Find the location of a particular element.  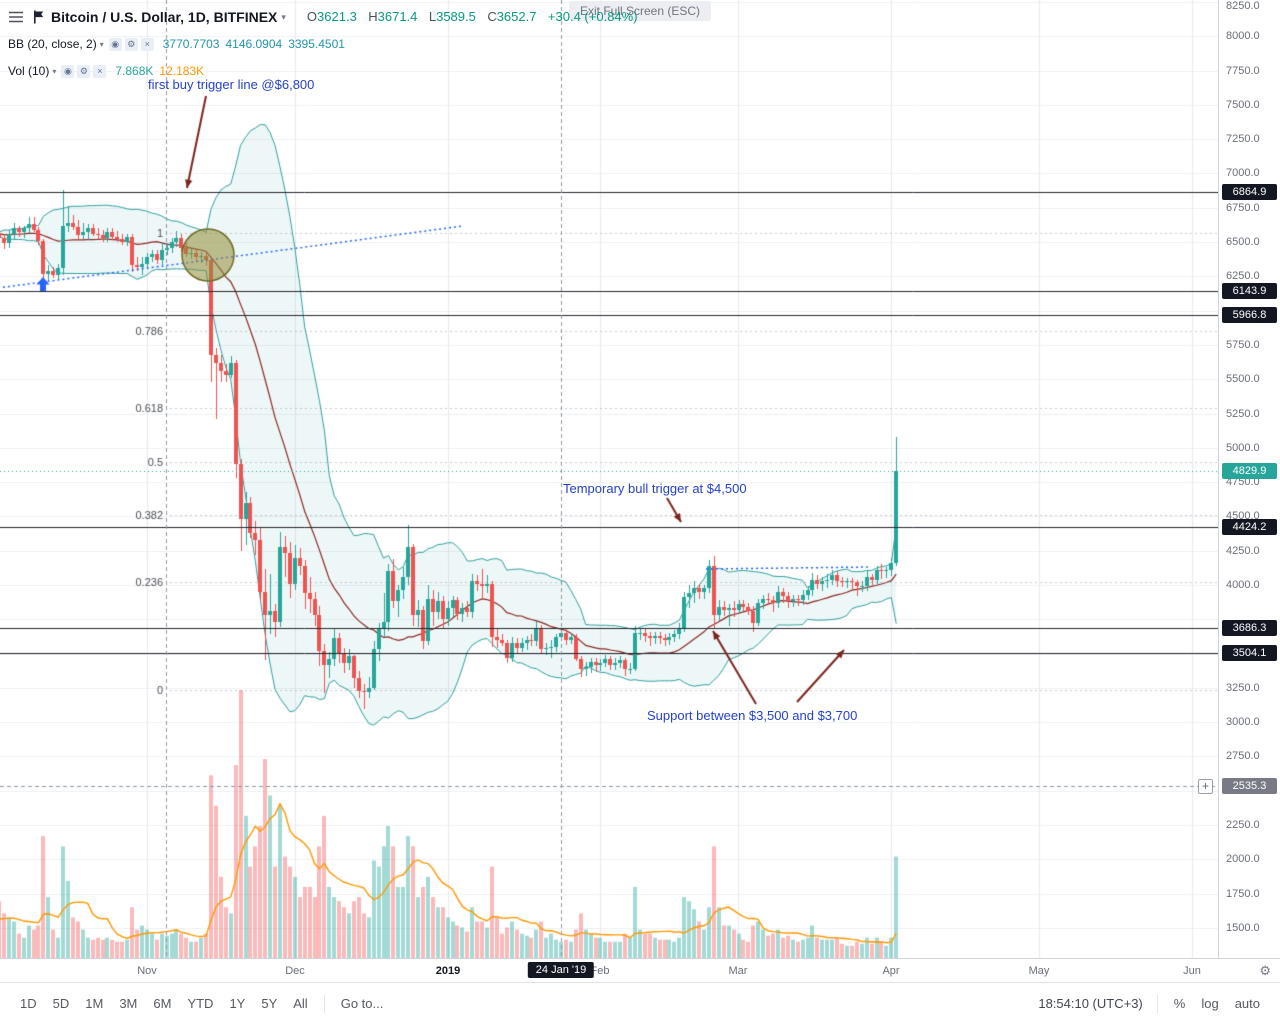

low-label: L is located at coordinates (432, 16).